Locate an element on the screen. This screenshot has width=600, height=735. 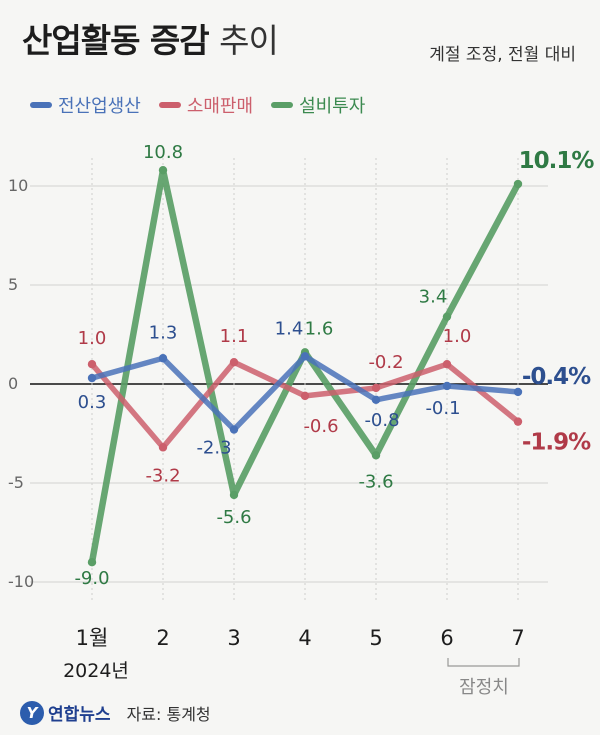
legend-label-retail: 소매판매 is located at coordinates (220, 106).